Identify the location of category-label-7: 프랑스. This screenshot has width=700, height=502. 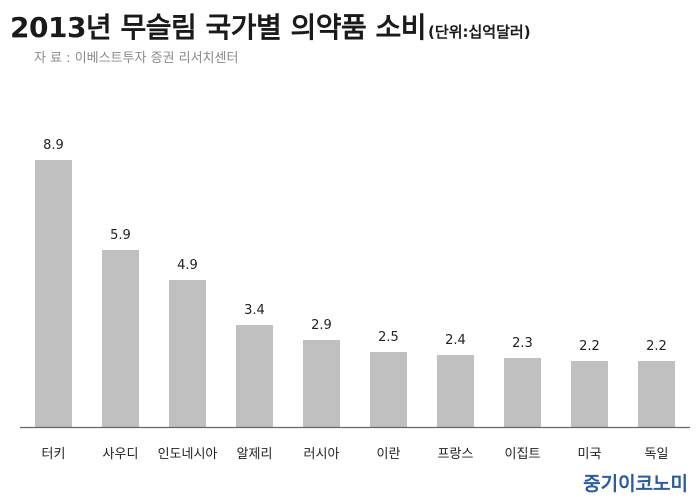
(456, 454).